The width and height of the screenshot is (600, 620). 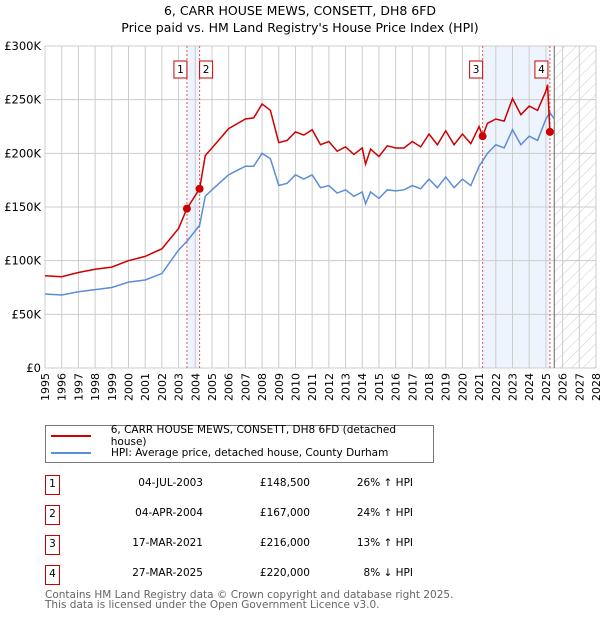 What do you see at coordinates (396, 387) in the screenshot?
I see `x-tick-label: 2016` at bounding box center [396, 387].